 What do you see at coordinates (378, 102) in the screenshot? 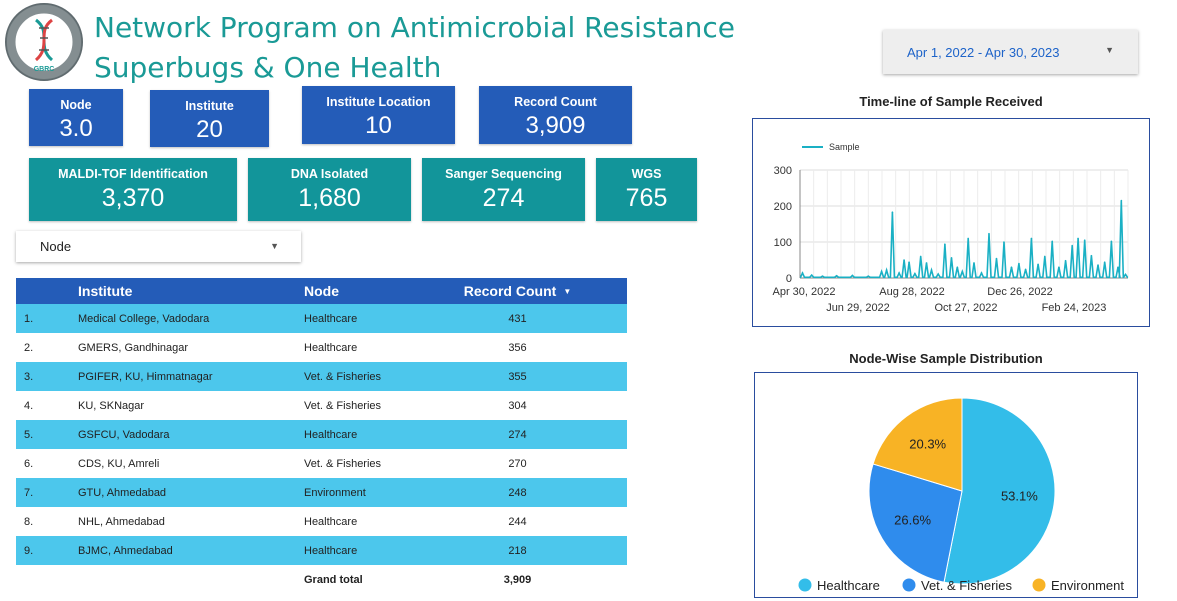
I see `kpi-label: Institute Location` at bounding box center [378, 102].